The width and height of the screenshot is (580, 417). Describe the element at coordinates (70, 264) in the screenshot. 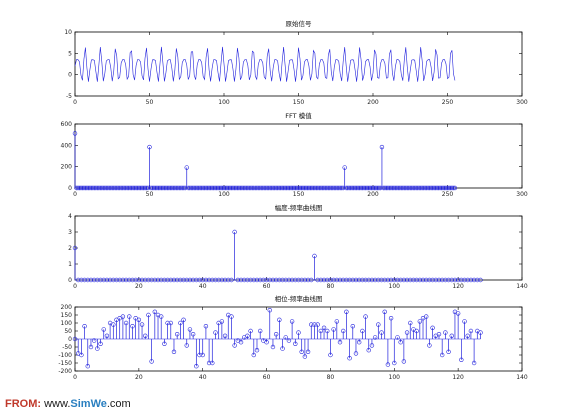

I see `y-tick-label: 1` at that location.